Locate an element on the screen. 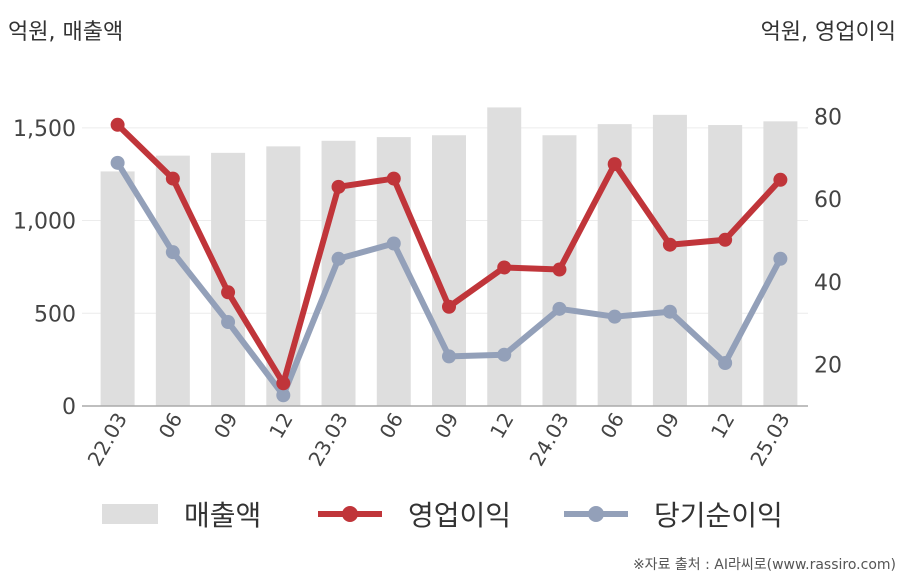  legend-item-operating: 영업이익 is located at coordinates (414, 514).